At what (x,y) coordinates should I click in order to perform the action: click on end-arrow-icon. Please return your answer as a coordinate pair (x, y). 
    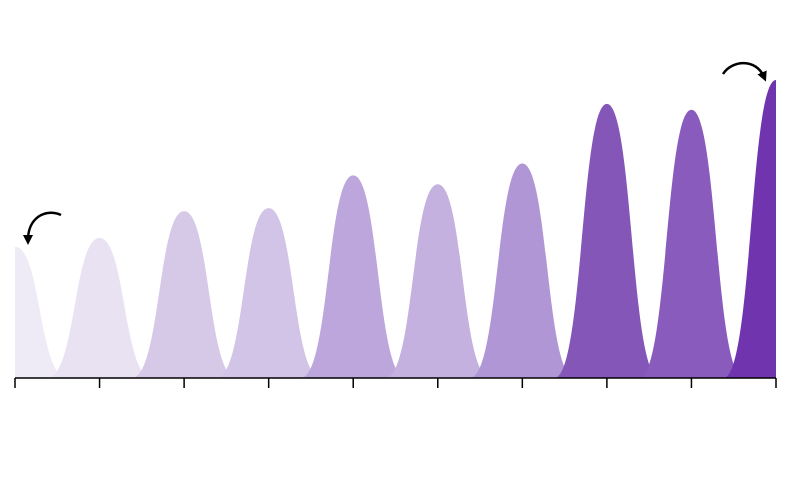
    Looking at the image, I should click on (744, 71).